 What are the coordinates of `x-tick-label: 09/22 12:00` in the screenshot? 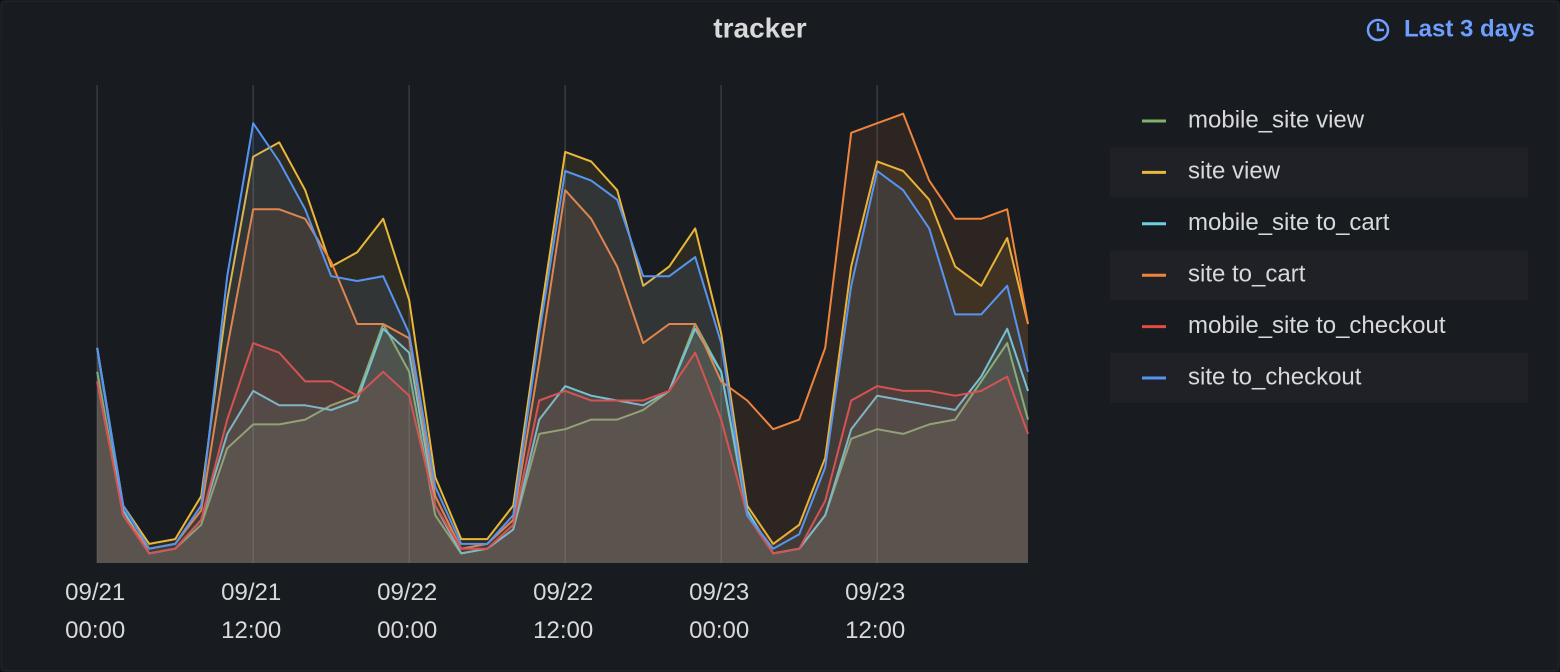 It's located at (563, 611).